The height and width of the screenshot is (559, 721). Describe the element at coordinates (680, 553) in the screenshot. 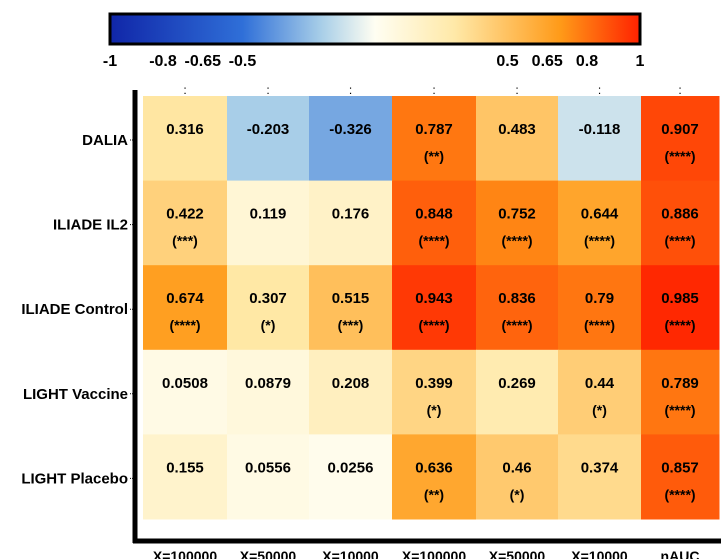

I see `column-label: nAUC` at that location.